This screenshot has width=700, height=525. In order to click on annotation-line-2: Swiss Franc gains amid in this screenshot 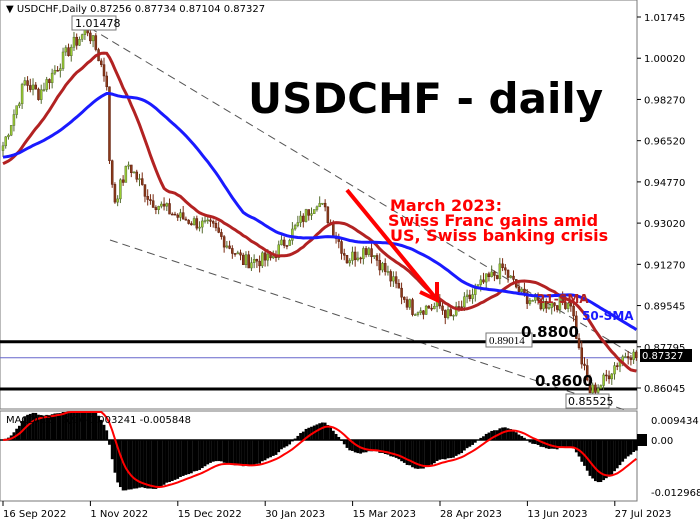, I will do `click(493, 220)`.